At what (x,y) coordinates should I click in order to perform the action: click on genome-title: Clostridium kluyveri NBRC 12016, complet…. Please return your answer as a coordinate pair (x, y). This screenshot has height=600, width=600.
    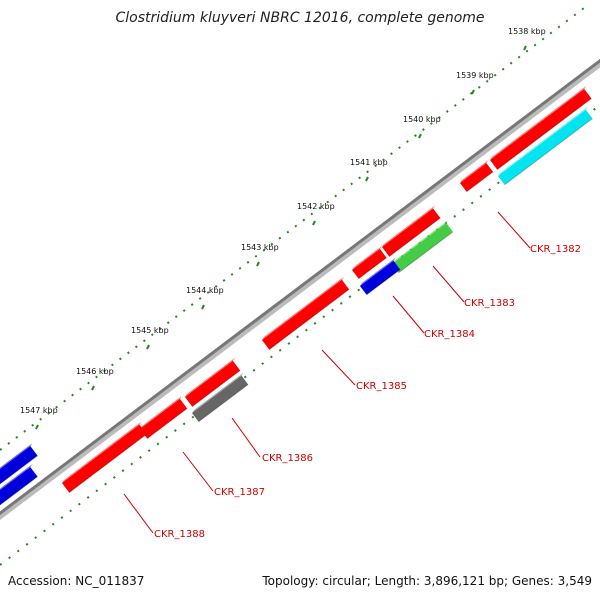
    Looking at the image, I should click on (300, 18).